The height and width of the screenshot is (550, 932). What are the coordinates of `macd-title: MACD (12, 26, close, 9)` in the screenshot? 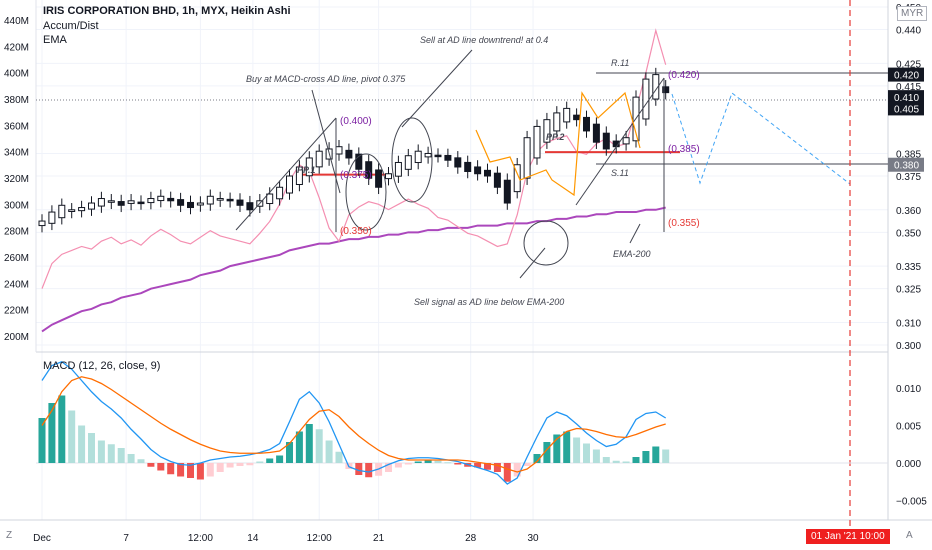 It's located at (102, 366).